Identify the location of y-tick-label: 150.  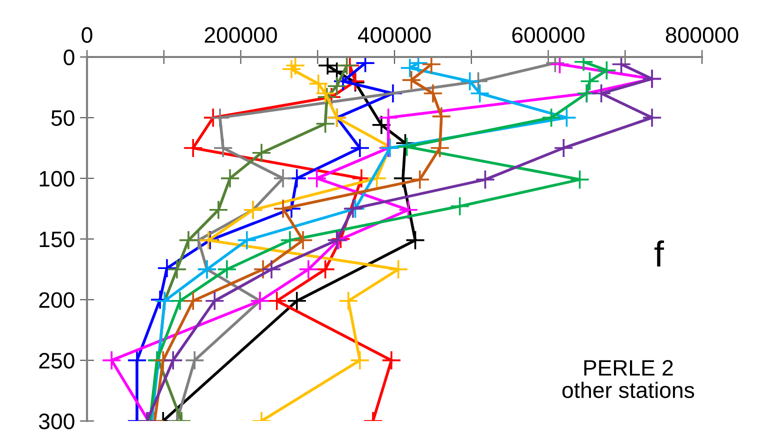
(57, 240).